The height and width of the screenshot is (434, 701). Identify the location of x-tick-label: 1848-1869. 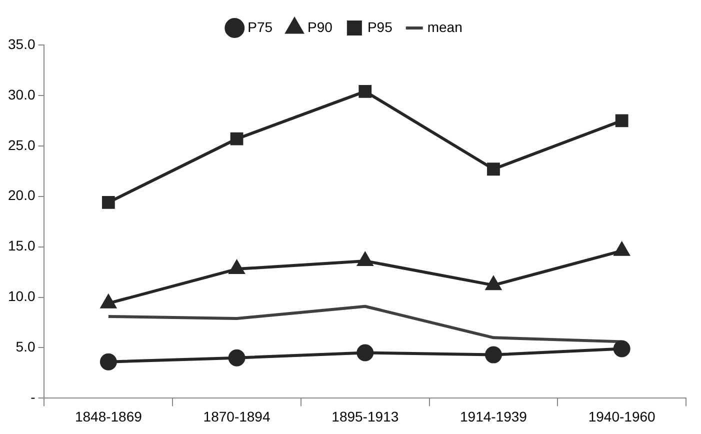
(108, 416).